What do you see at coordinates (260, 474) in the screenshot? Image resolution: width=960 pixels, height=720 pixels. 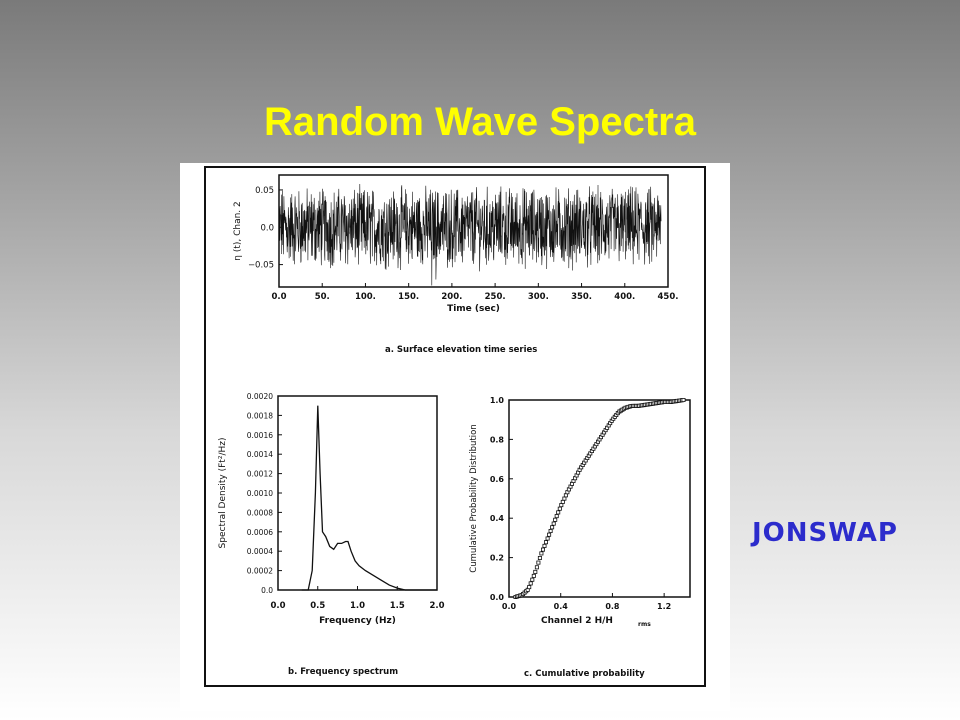 I see `chart-b-y-tick-label: 0.0012` at bounding box center [260, 474].